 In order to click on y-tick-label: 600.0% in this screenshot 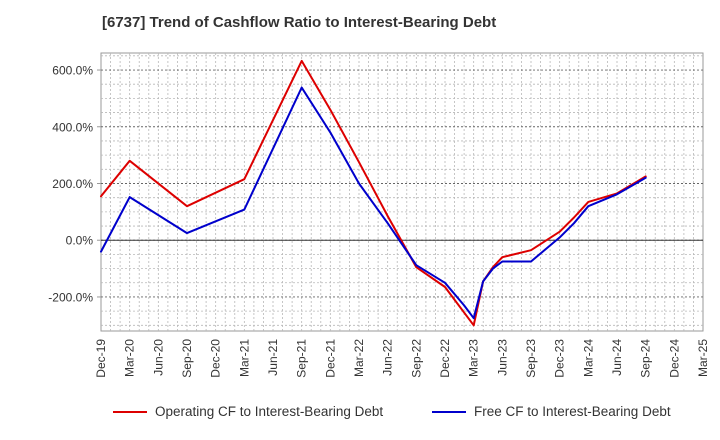, I will do `click(72, 71)`.